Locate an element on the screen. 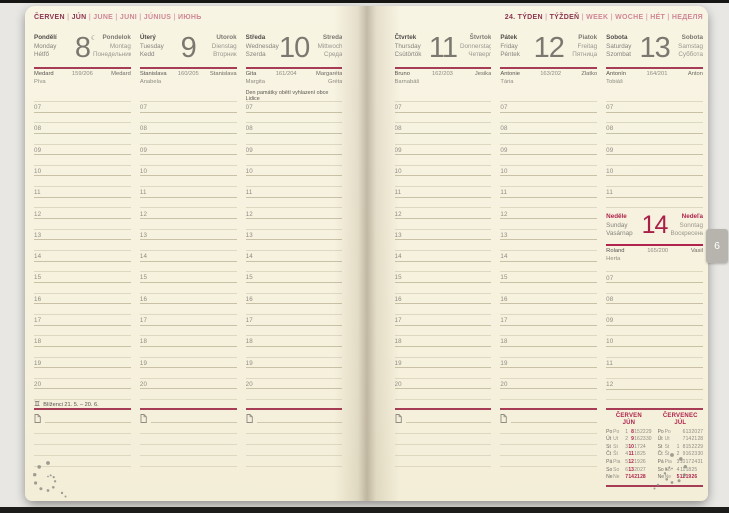 The width and height of the screenshot is (729, 513). holiday-note: Den památky obětí vyhlazení obce Lidice is located at coordinates (294, 95).